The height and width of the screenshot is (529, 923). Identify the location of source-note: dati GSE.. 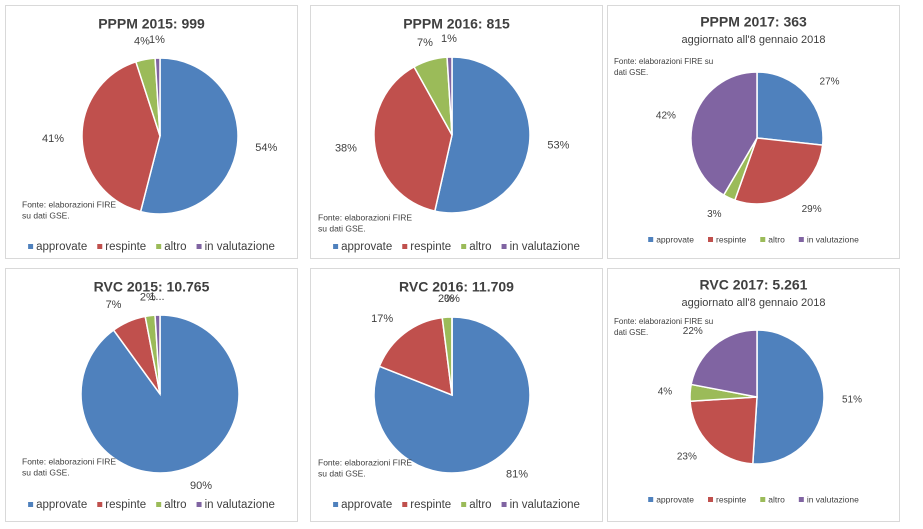
(631, 72).